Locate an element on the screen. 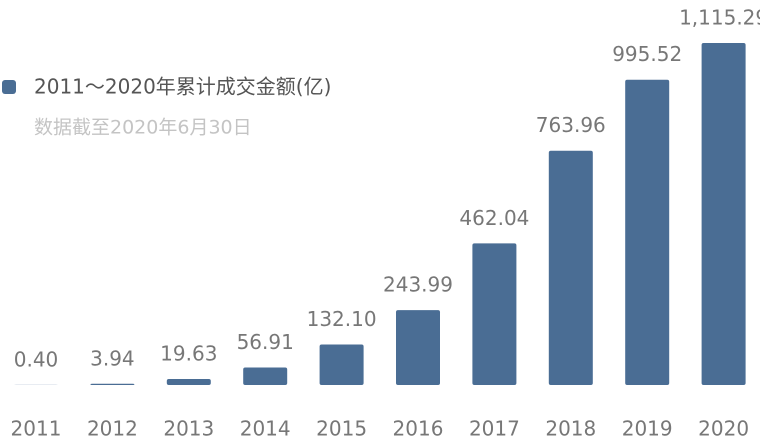 The width and height of the screenshot is (760, 440). value-label: 995.52 is located at coordinates (647, 54).